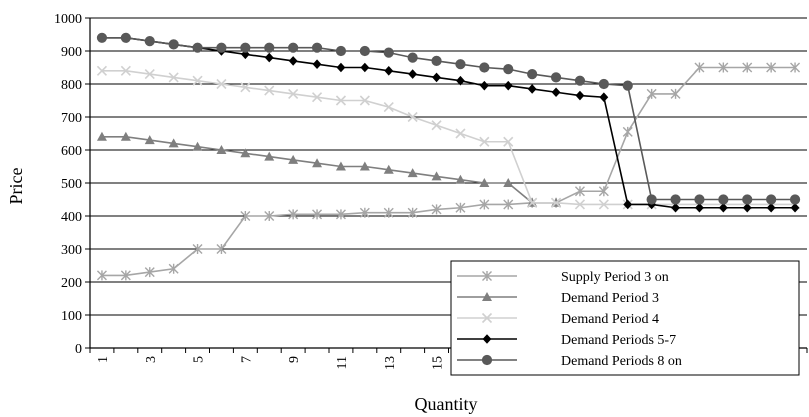  I want to click on legend-entry: Supply Period 3 on, so click(615, 277).